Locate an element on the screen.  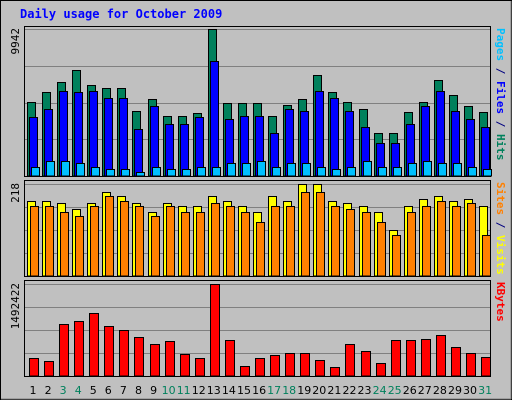
x-tick-label-day-27: 27 is located at coordinates (425, 390).